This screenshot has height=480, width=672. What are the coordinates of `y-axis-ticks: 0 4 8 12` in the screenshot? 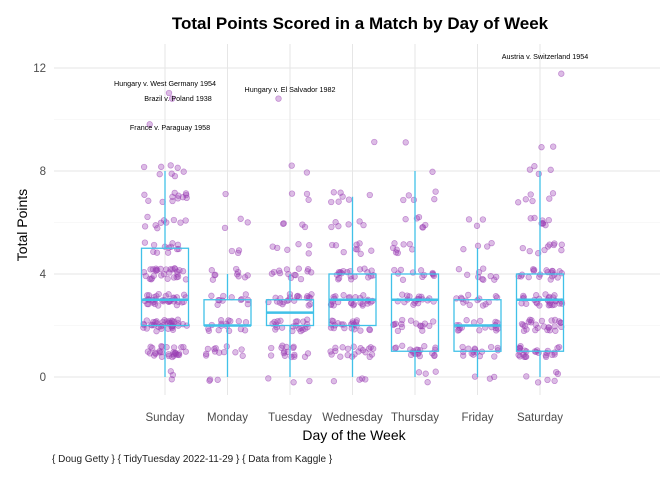 It's located at (39, 223).